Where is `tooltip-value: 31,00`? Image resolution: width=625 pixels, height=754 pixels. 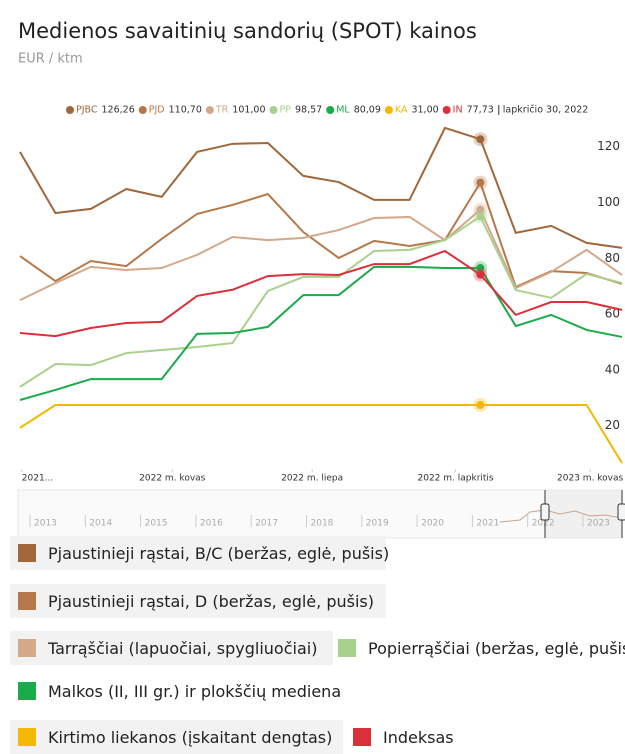 tooltip-value: 31,00 is located at coordinates (424, 110).